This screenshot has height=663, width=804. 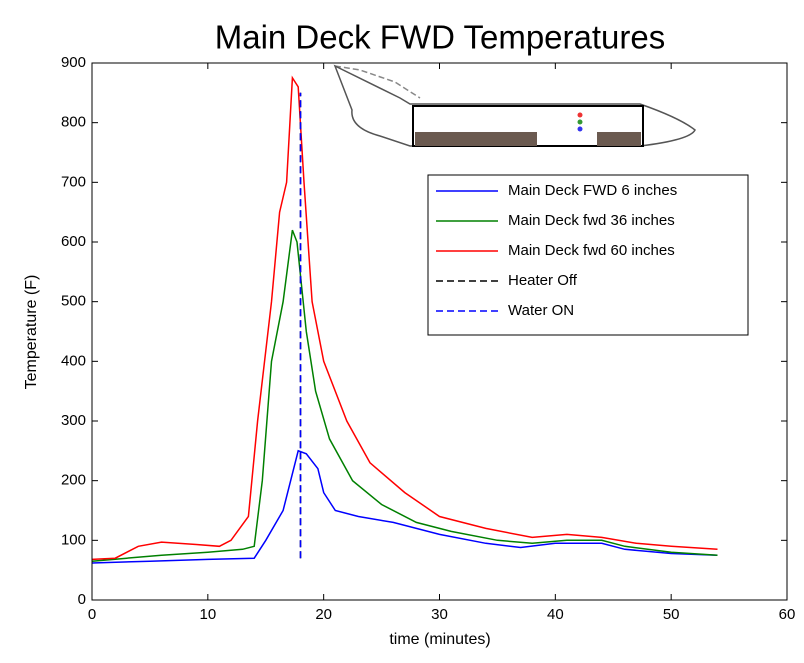 What do you see at coordinates (92, 614) in the screenshot?
I see `x-tick-label: 0` at bounding box center [92, 614].